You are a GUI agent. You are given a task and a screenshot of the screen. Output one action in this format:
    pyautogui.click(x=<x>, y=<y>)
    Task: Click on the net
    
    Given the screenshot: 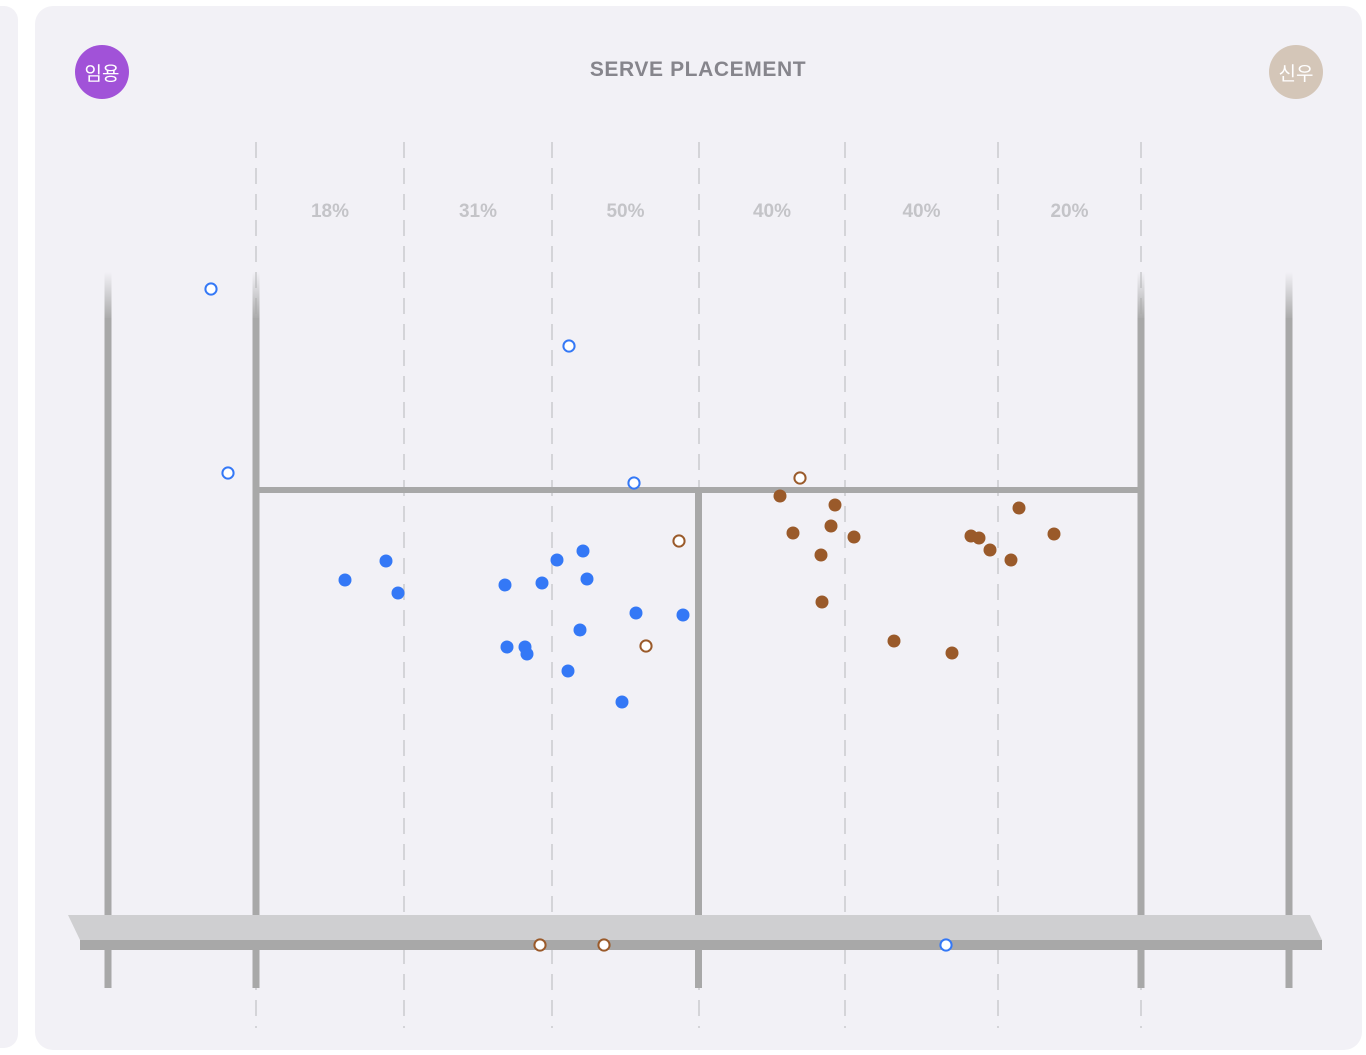 What is the action you would take?
    pyautogui.click(x=695, y=932)
    